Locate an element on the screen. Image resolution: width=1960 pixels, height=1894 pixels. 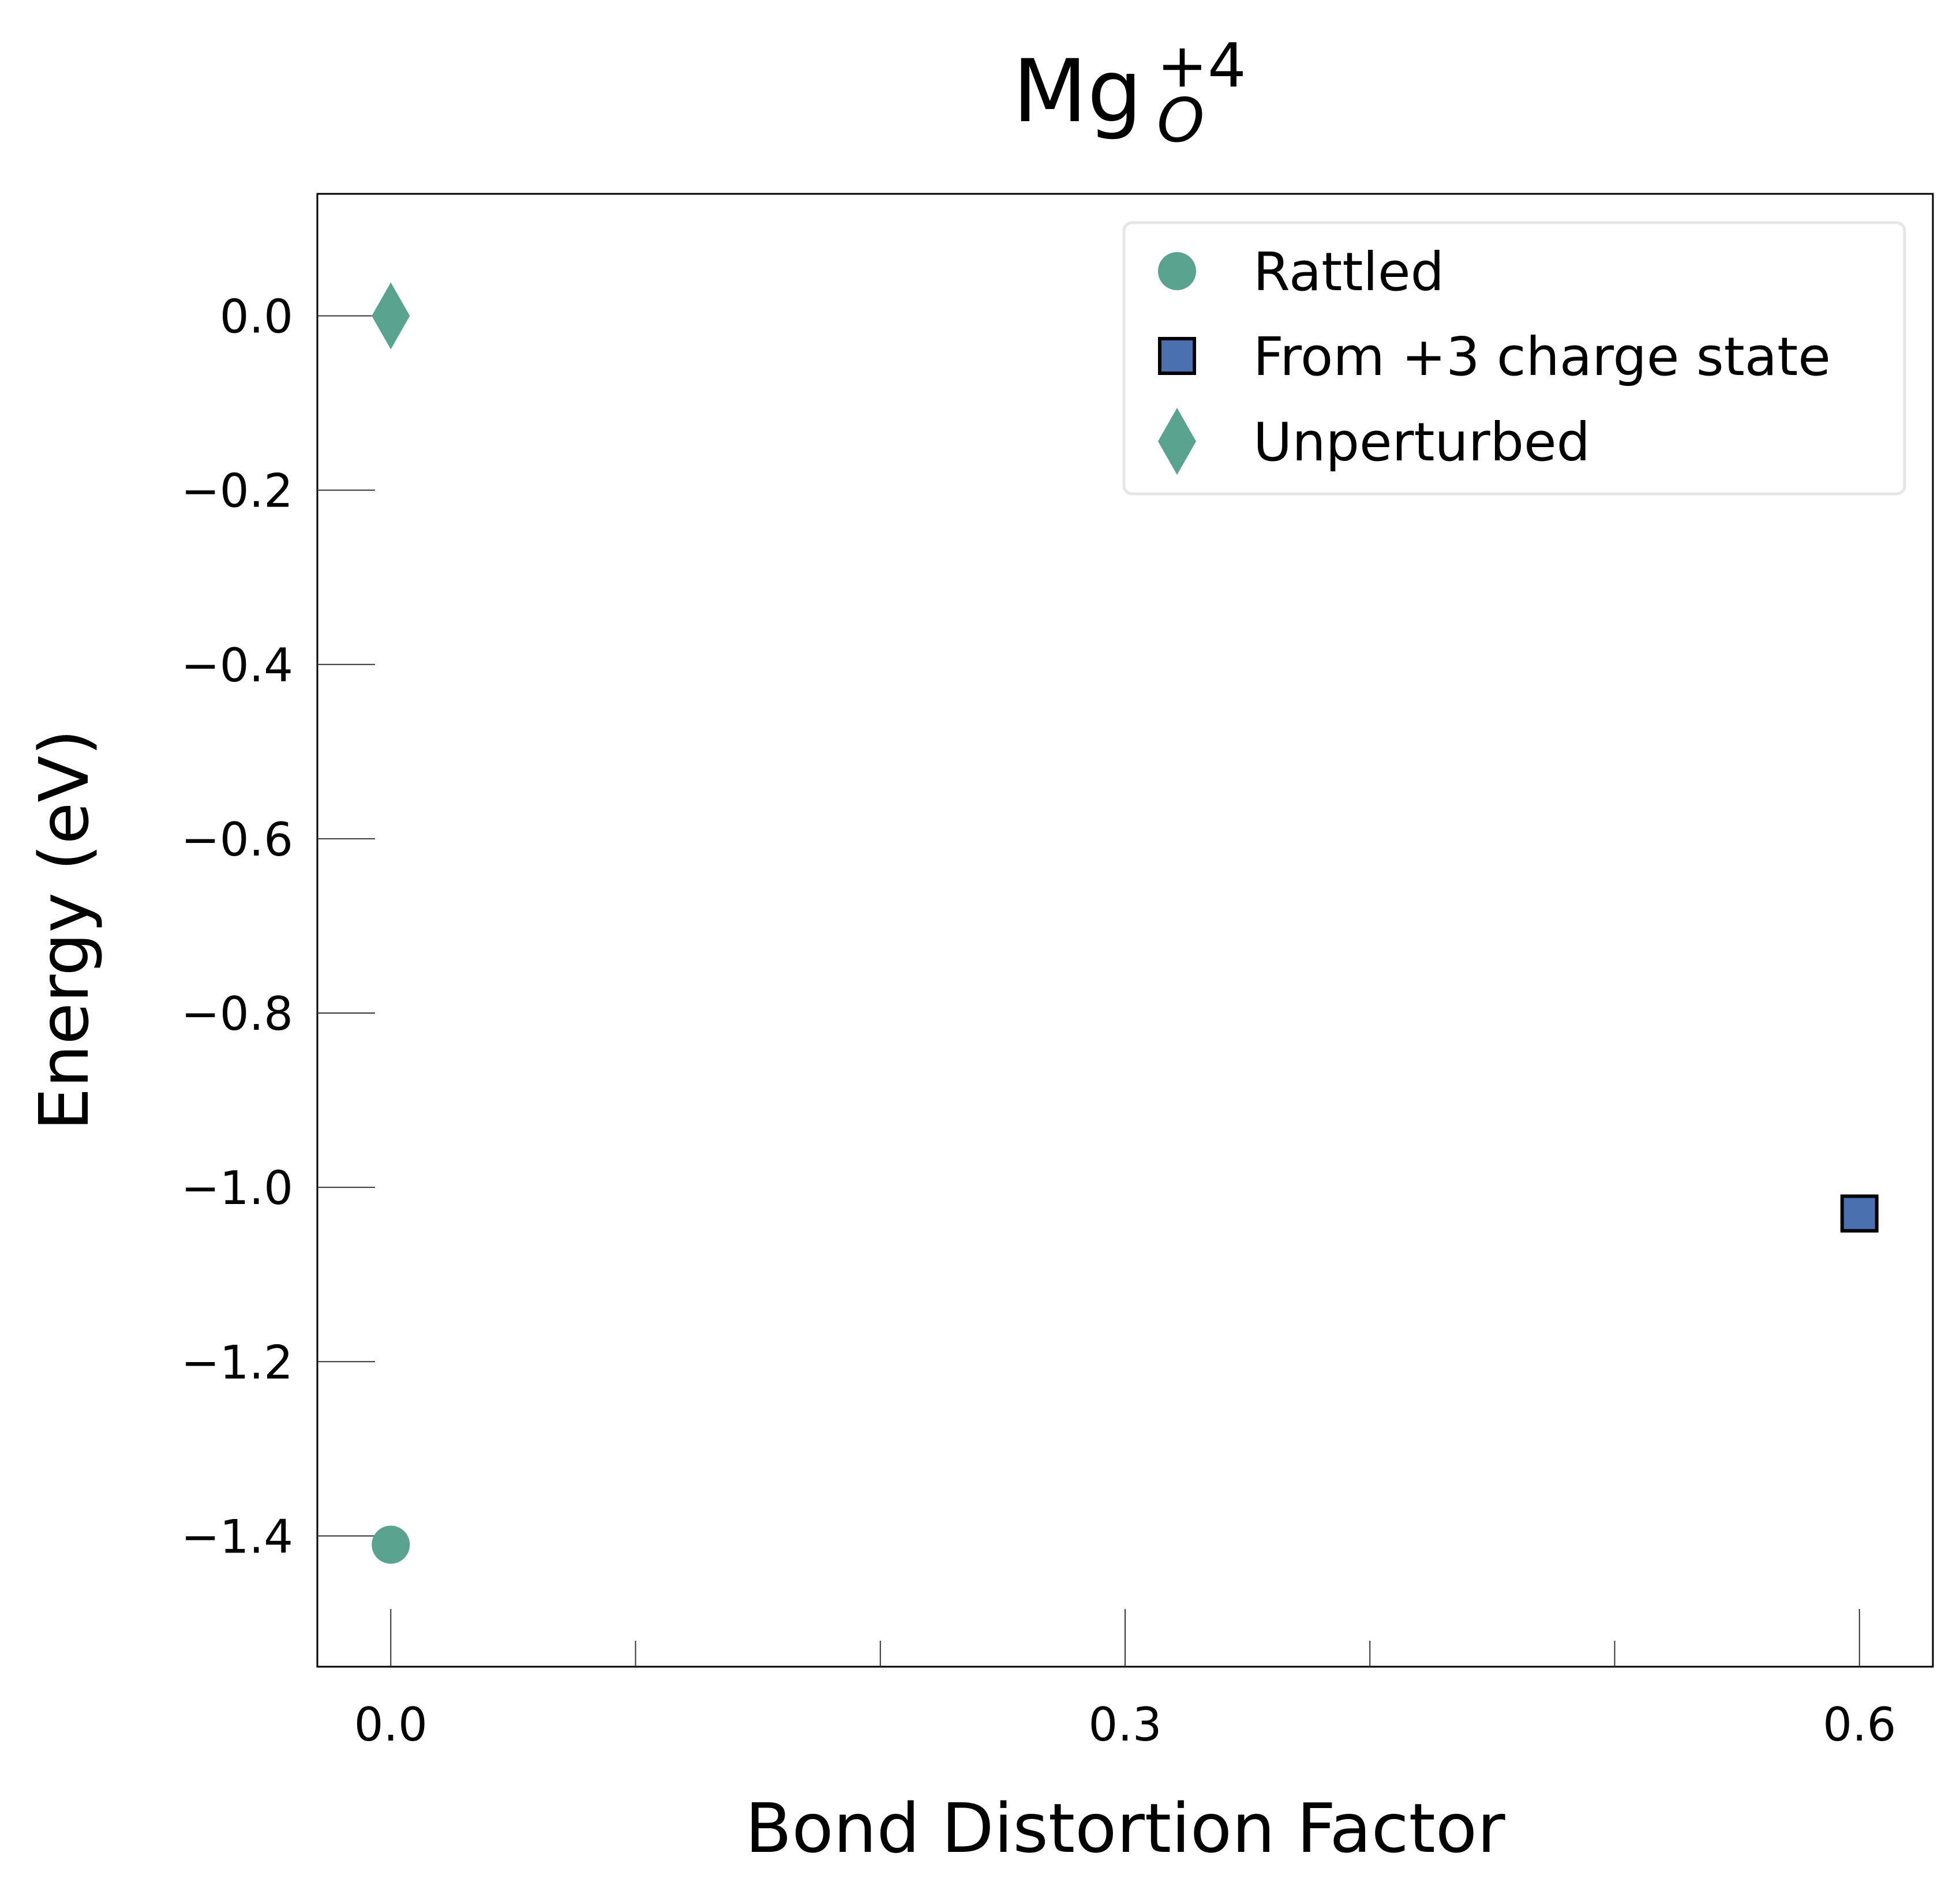
y-tick-label: −0.6 is located at coordinates (237, 840).